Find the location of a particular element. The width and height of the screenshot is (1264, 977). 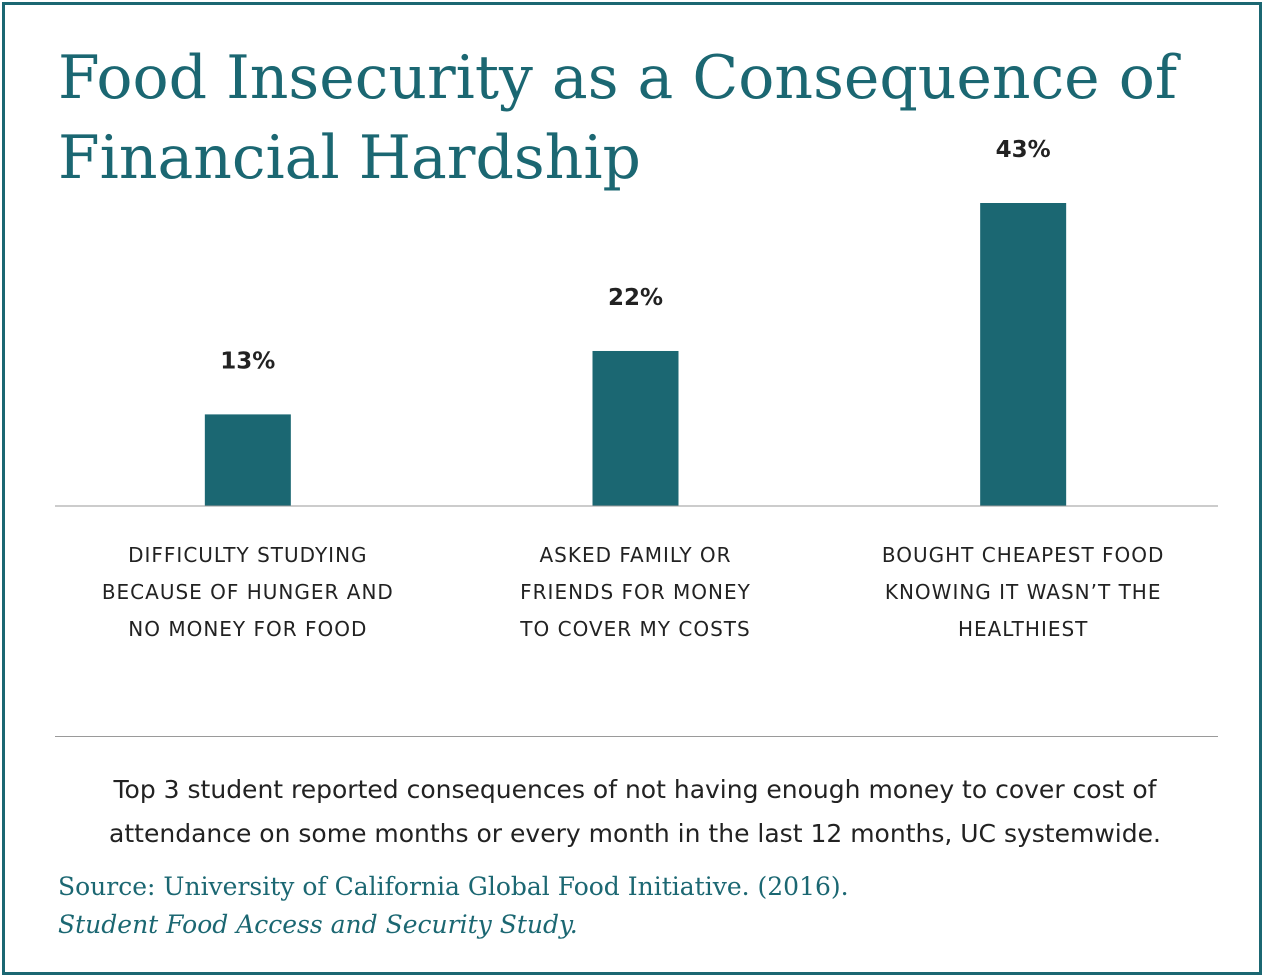

caption-divider is located at coordinates (636, 736).